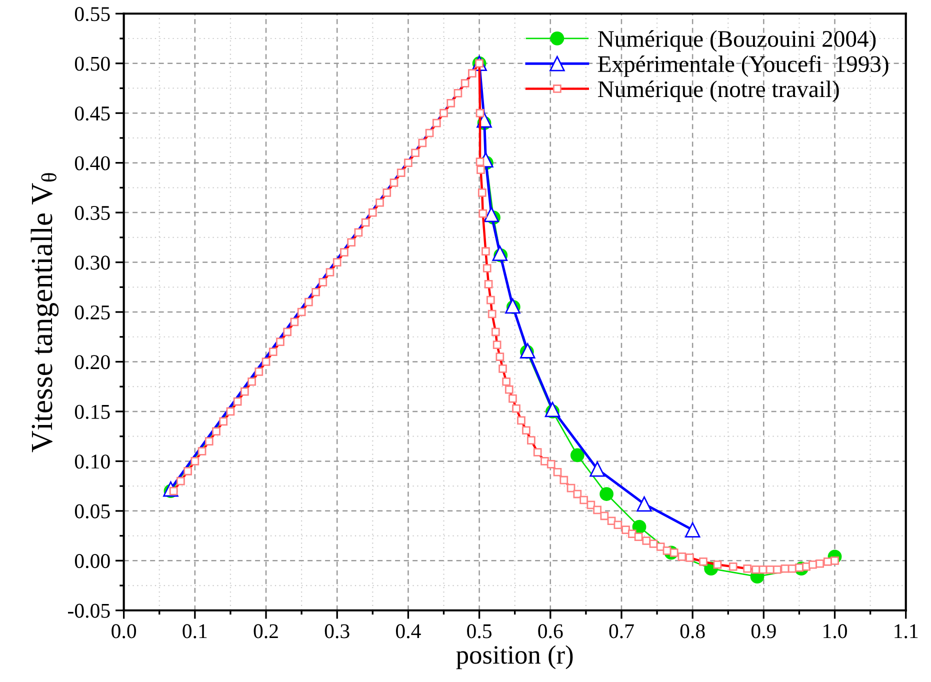 The height and width of the screenshot is (682, 931). I want to click on legend-label: Numérique (Bouzouini 2004), so click(737, 41).